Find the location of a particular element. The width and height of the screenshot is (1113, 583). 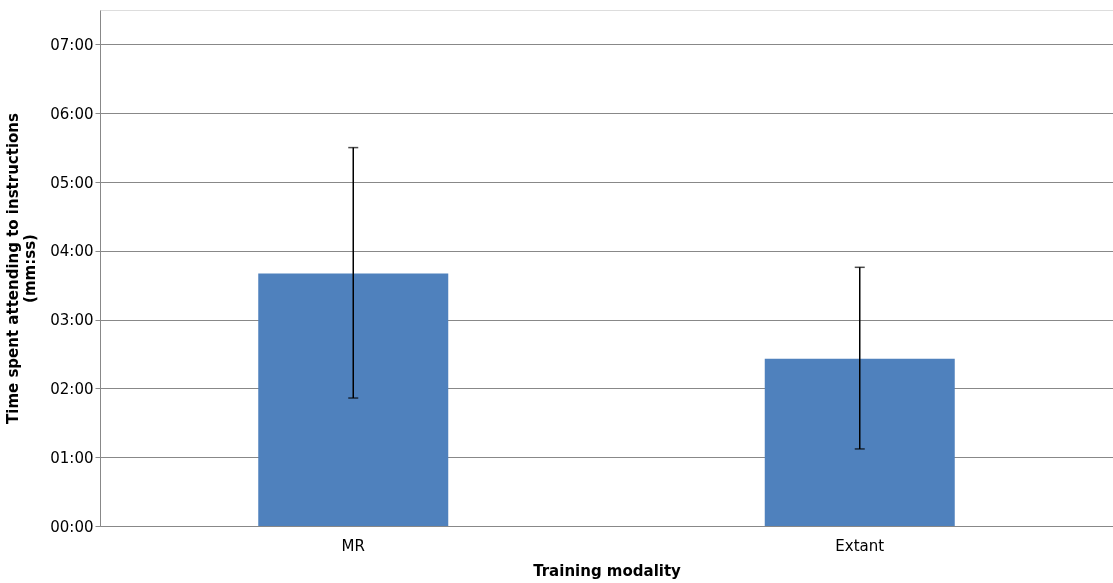

x-tick-label: Extant is located at coordinates (860, 545).